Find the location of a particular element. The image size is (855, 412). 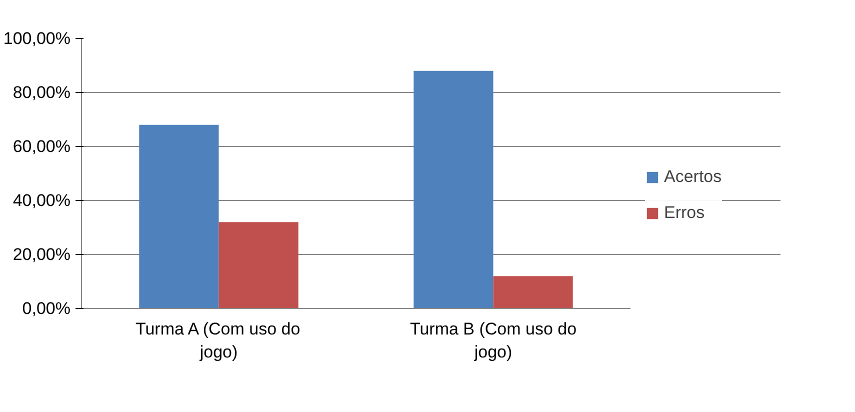

x-tick-label: Turma A (Com uso do jogo) is located at coordinates (217, 341).